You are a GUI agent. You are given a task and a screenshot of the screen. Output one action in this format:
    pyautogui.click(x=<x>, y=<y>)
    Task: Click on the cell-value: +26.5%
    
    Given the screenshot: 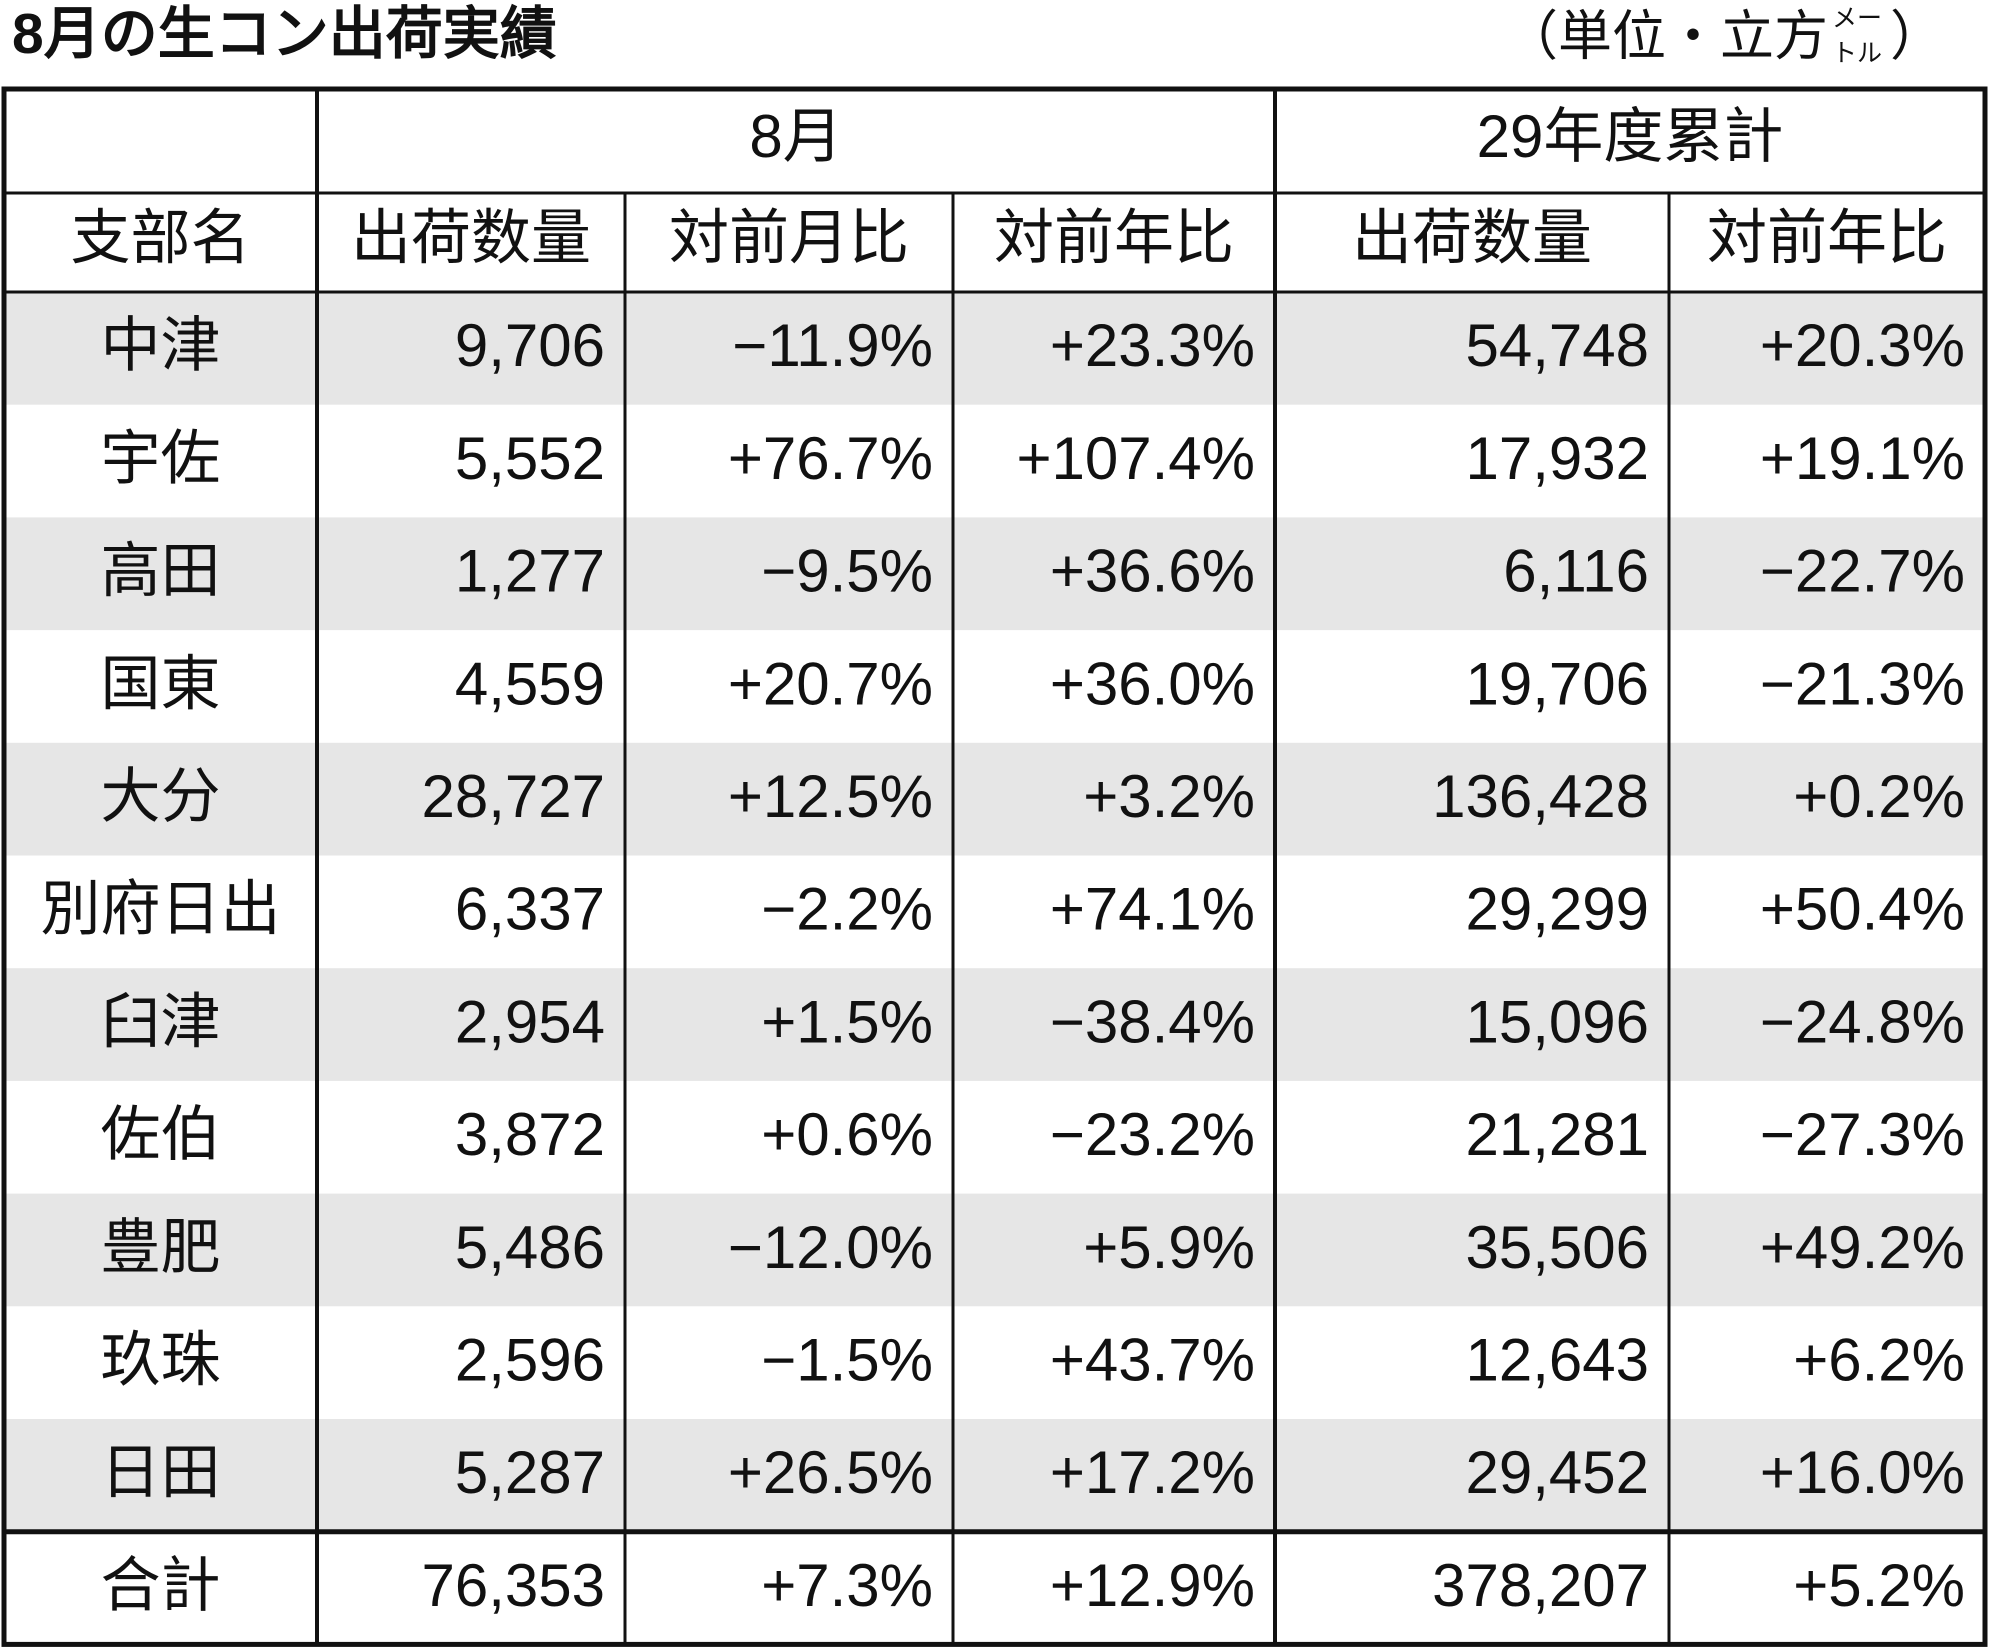 What is the action you would take?
    pyautogui.click(x=830, y=1472)
    